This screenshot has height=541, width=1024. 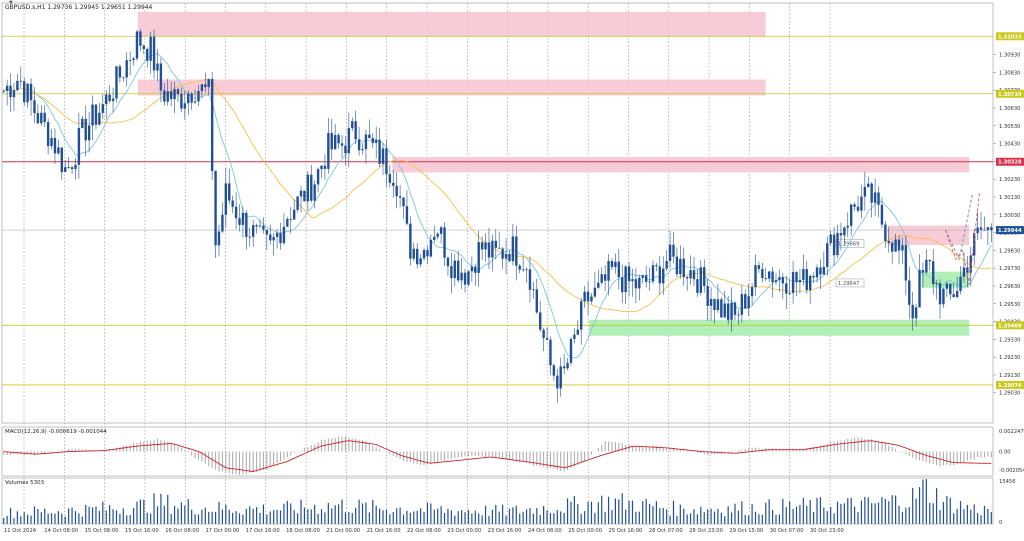 I want to click on volume-bars, so click(x=497, y=501).